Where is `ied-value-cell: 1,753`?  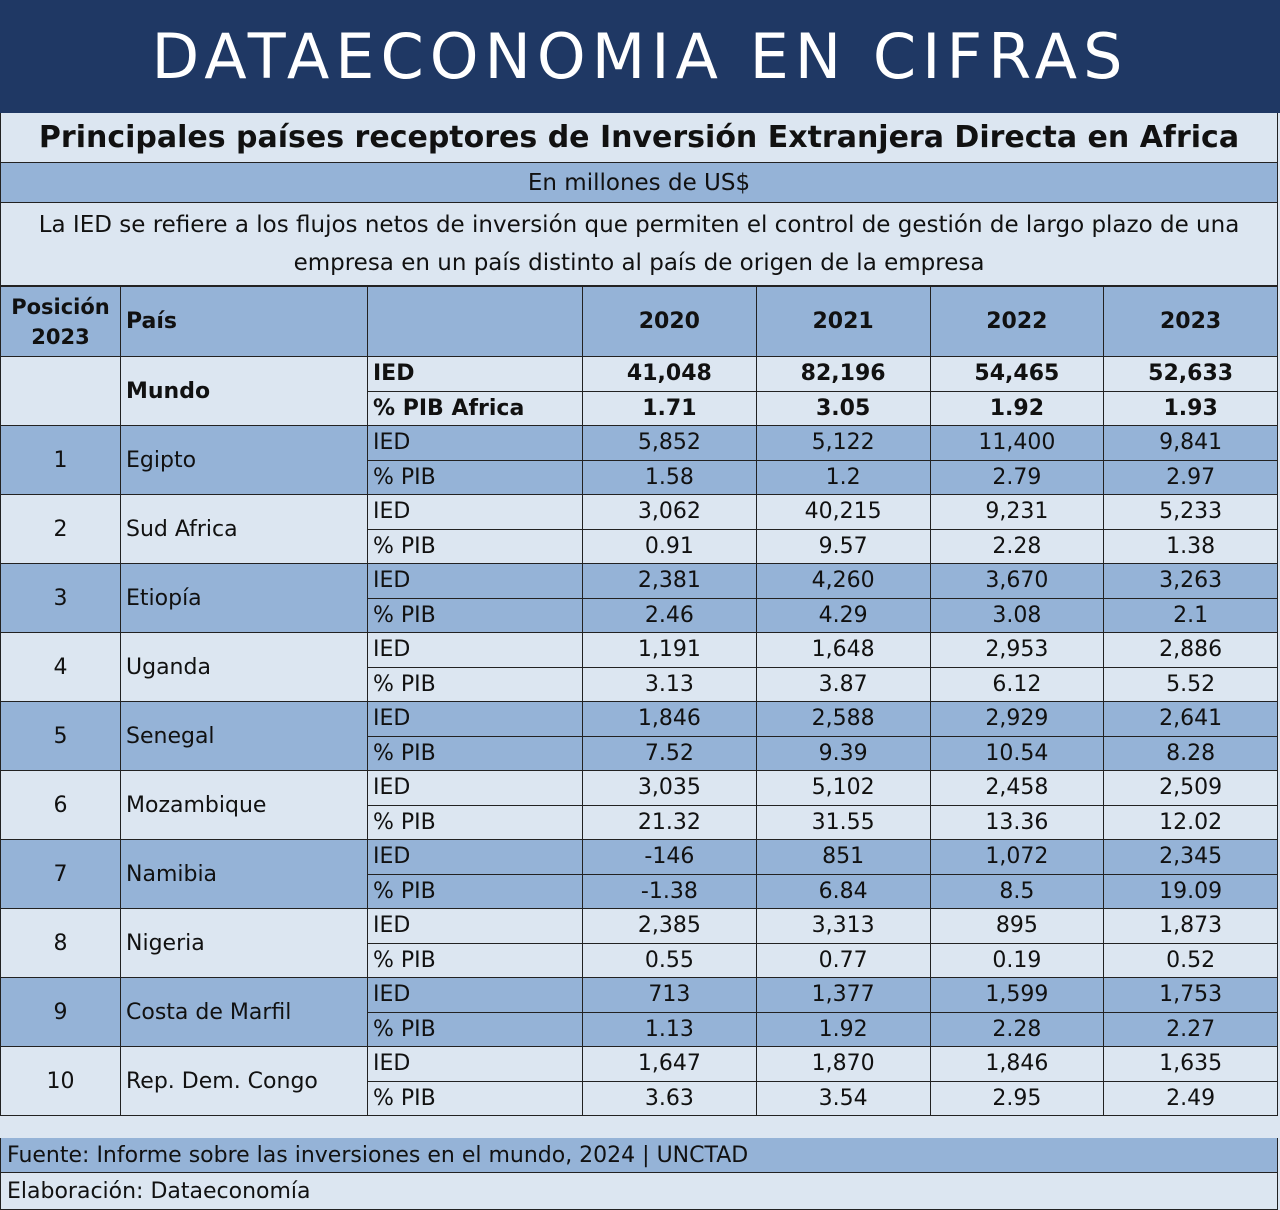 ied-value-cell: 1,753 is located at coordinates (1190, 995).